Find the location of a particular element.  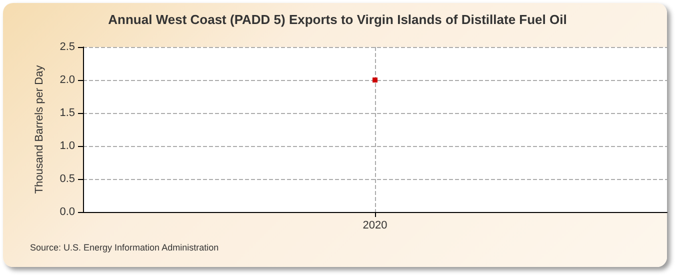

y-tick-label: 2.0 is located at coordinates (67, 80).